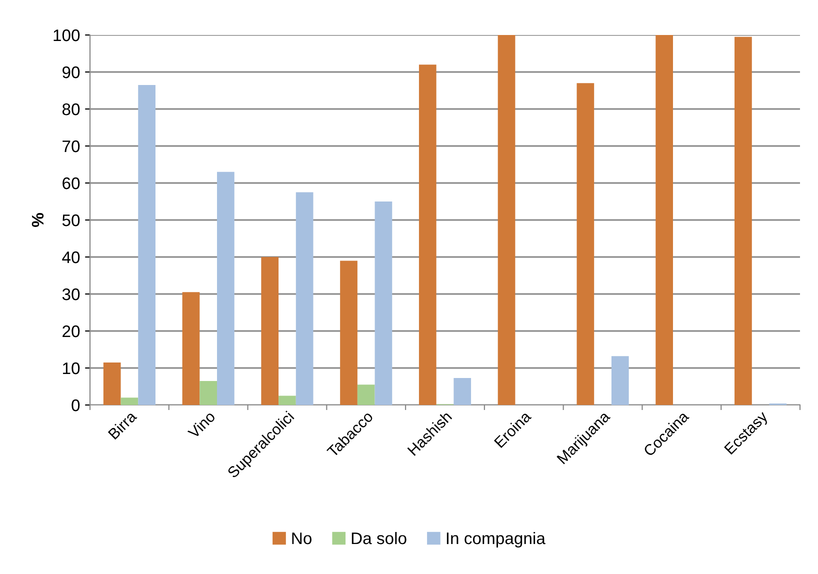 The image size is (818, 574). What do you see at coordinates (38, 220) in the screenshot?
I see `y-axis-title: %` at bounding box center [38, 220].